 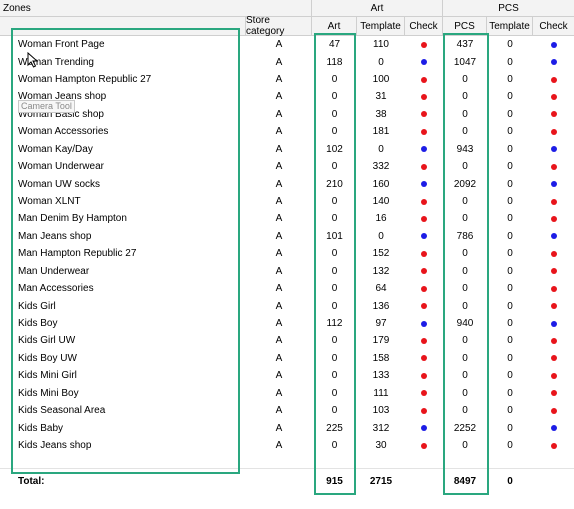 I want to click on table-row: Woman Trending A 118 0 1047 0, so click(x=287, y=61).